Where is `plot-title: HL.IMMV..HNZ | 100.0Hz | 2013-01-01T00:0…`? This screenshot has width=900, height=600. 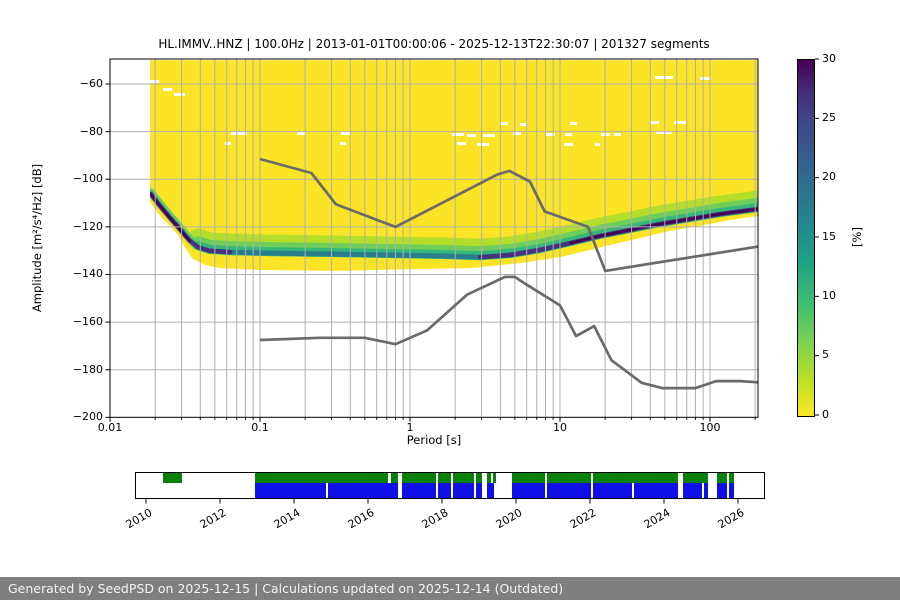 plot-title: HL.IMMV..HNZ | 100.0Hz | 2013-01-01T00:0… is located at coordinates (434, 44).